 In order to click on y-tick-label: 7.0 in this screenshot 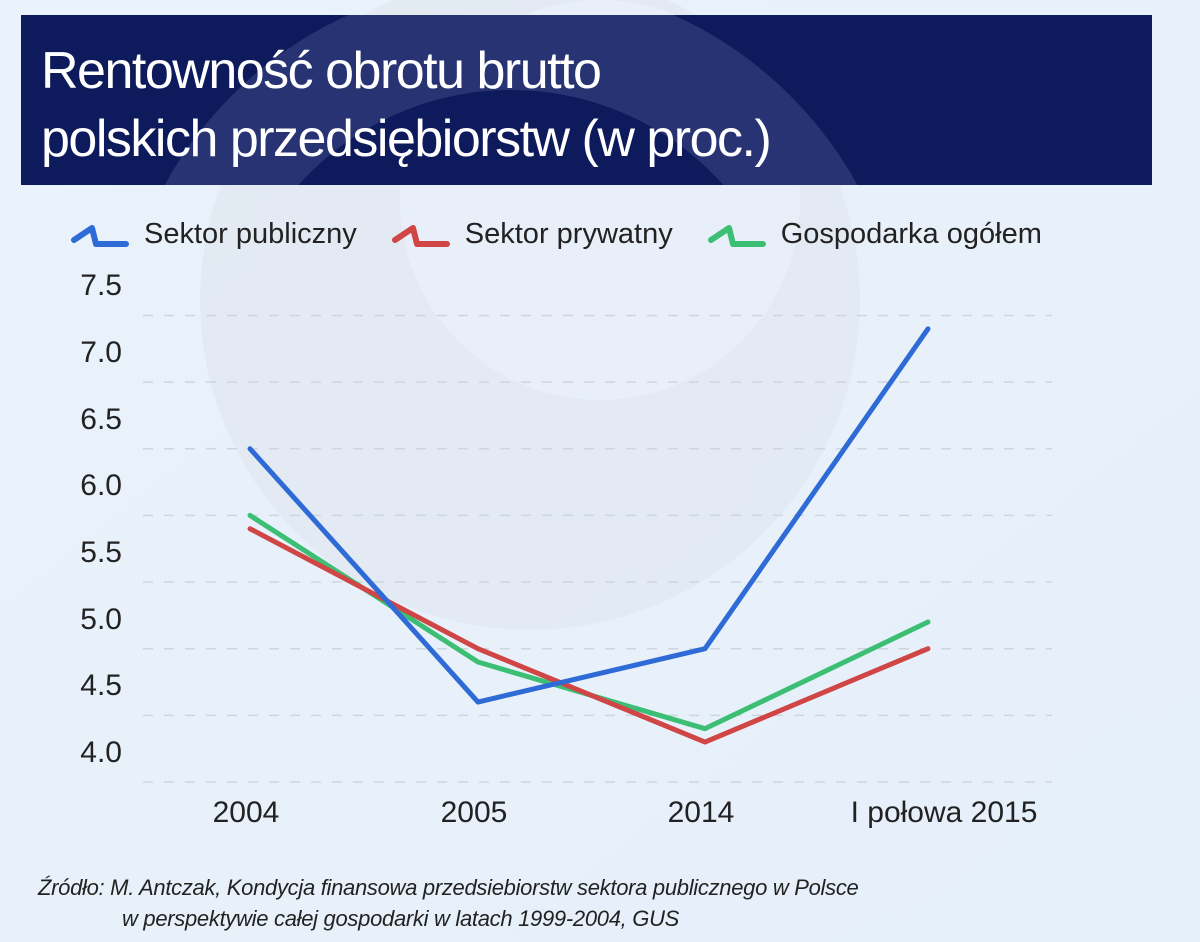, I will do `click(101, 353)`.